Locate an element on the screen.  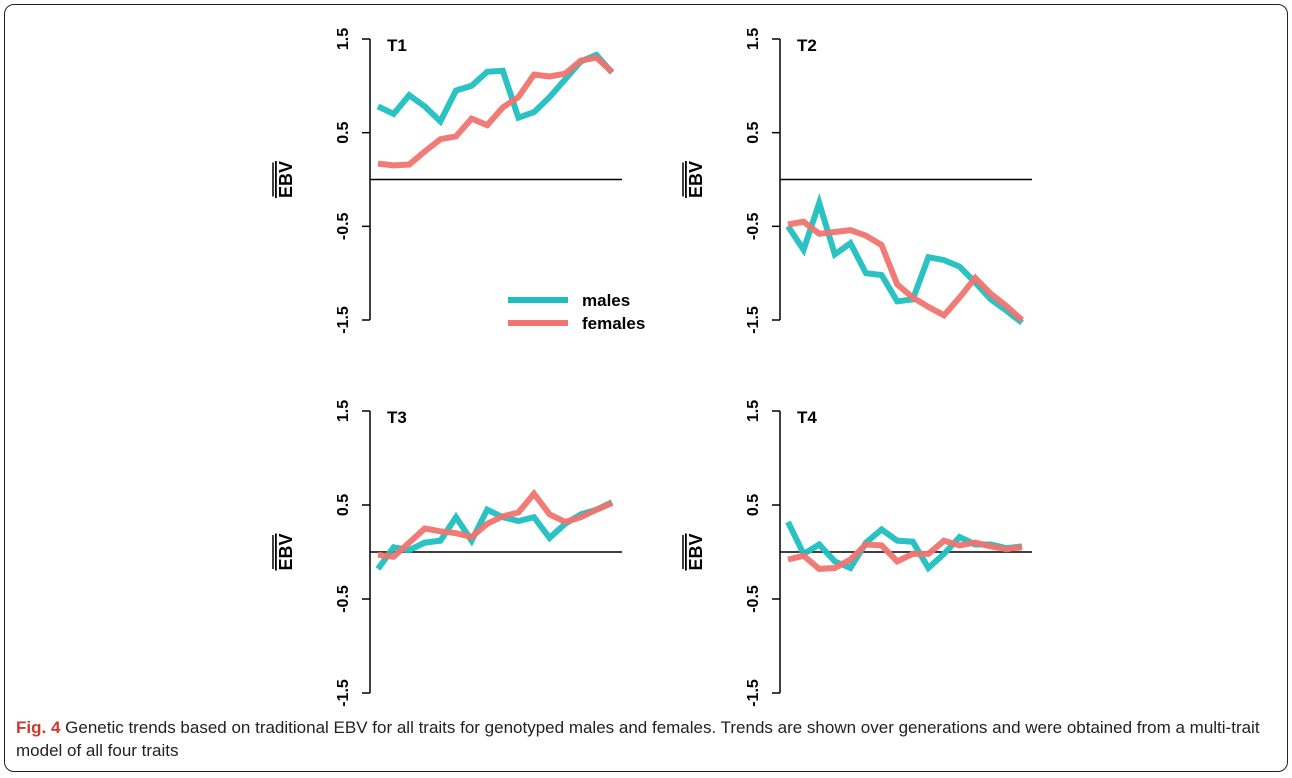
figure-label: Fig. 4 is located at coordinates (38, 727).